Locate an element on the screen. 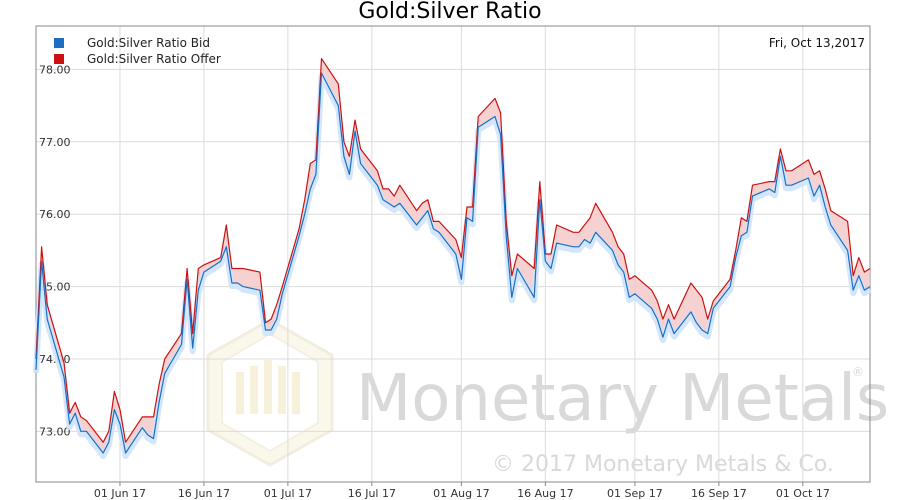 The width and height of the screenshot is (900, 500). x-tick-label: 01 Jun 17 is located at coordinates (120, 493).